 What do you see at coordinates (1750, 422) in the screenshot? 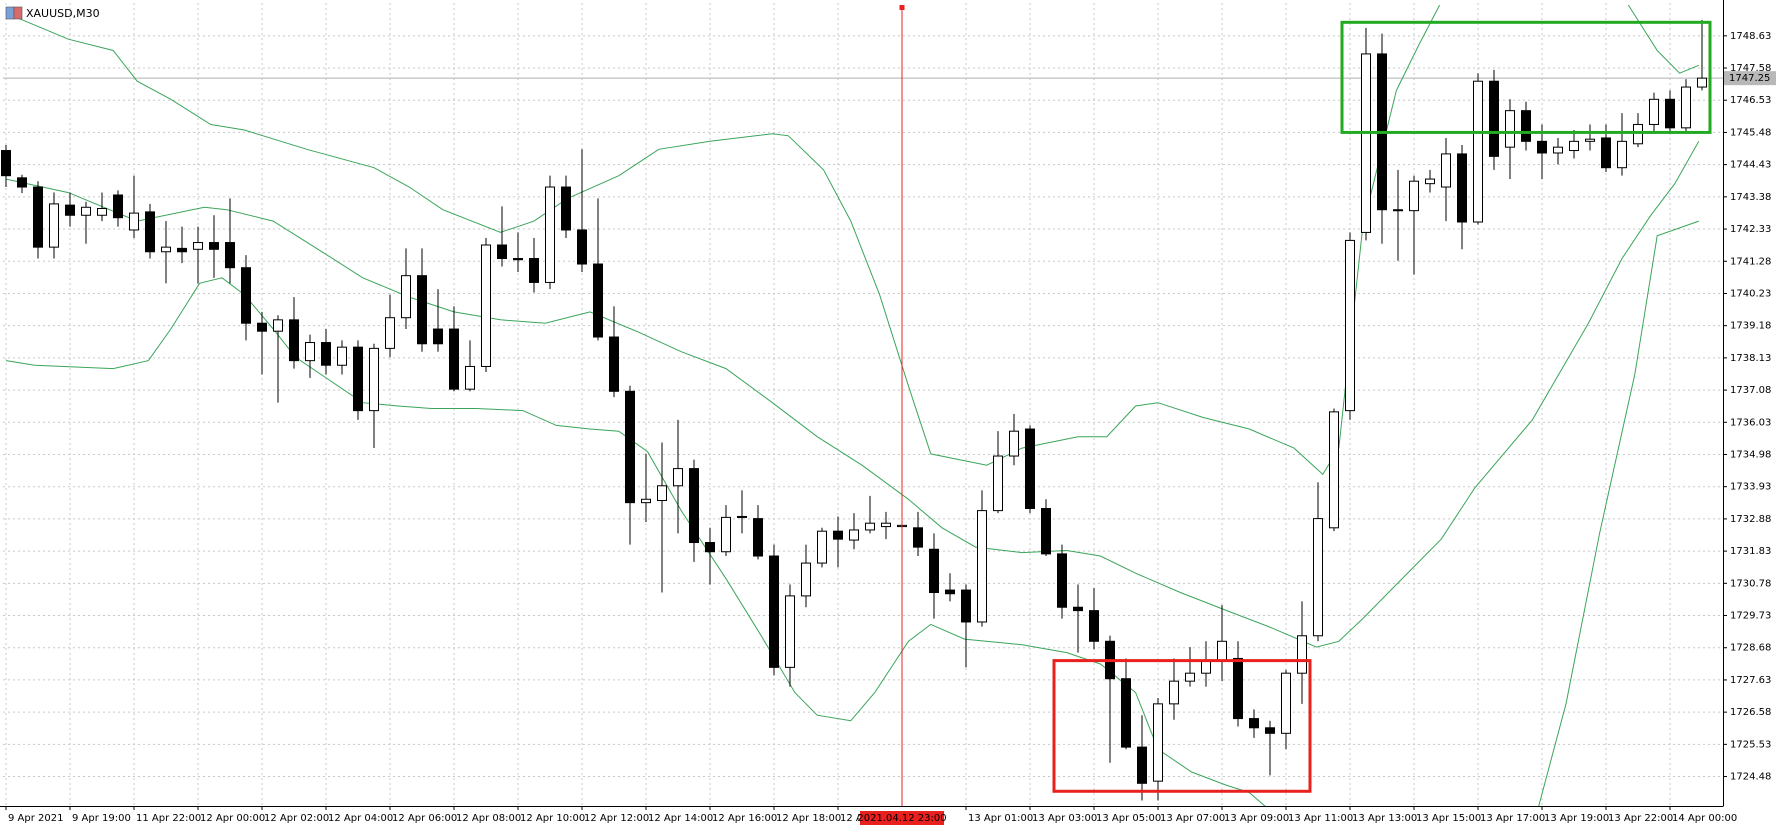
I see `y-tick-label: 1736.03` at bounding box center [1750, 422].